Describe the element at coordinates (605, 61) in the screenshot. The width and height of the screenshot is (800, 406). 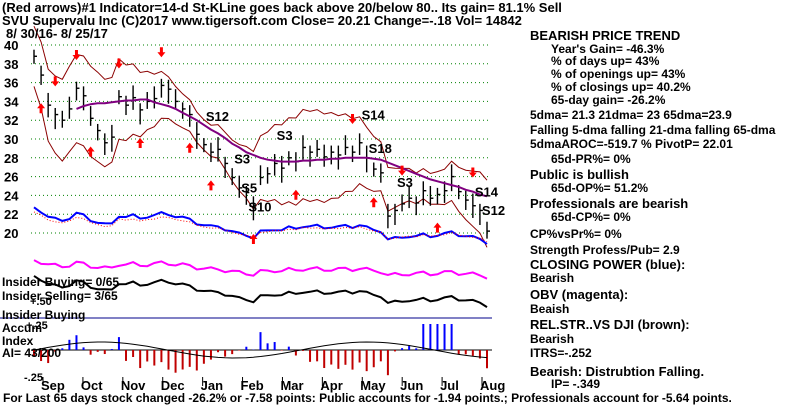
I see `stat-line: % of days up= 43%` at that location.